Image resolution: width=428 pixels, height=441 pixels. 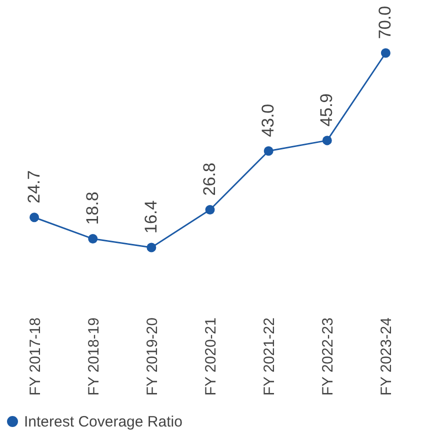 I want to click on data-label: 45.9, so click(x=326, y=109).